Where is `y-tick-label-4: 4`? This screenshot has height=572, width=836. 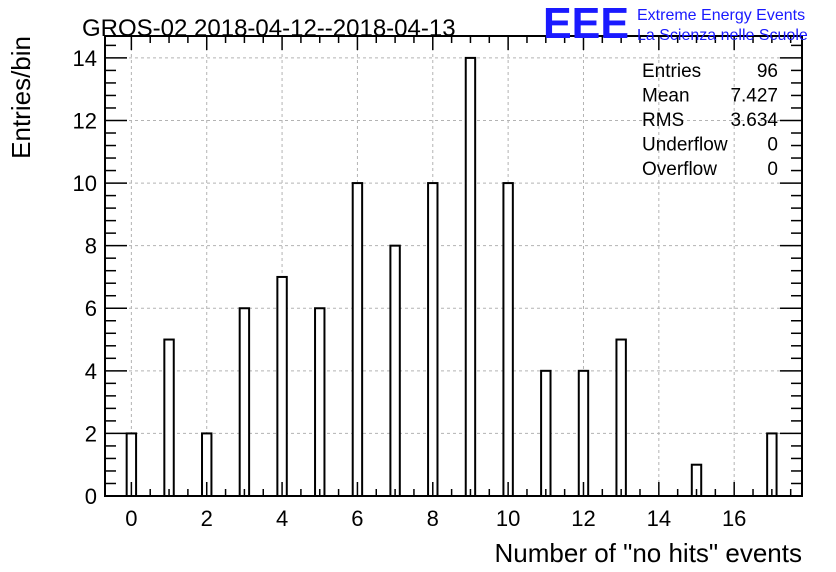
y-tick-label-4: 4 is located at coordinates (91, 371).